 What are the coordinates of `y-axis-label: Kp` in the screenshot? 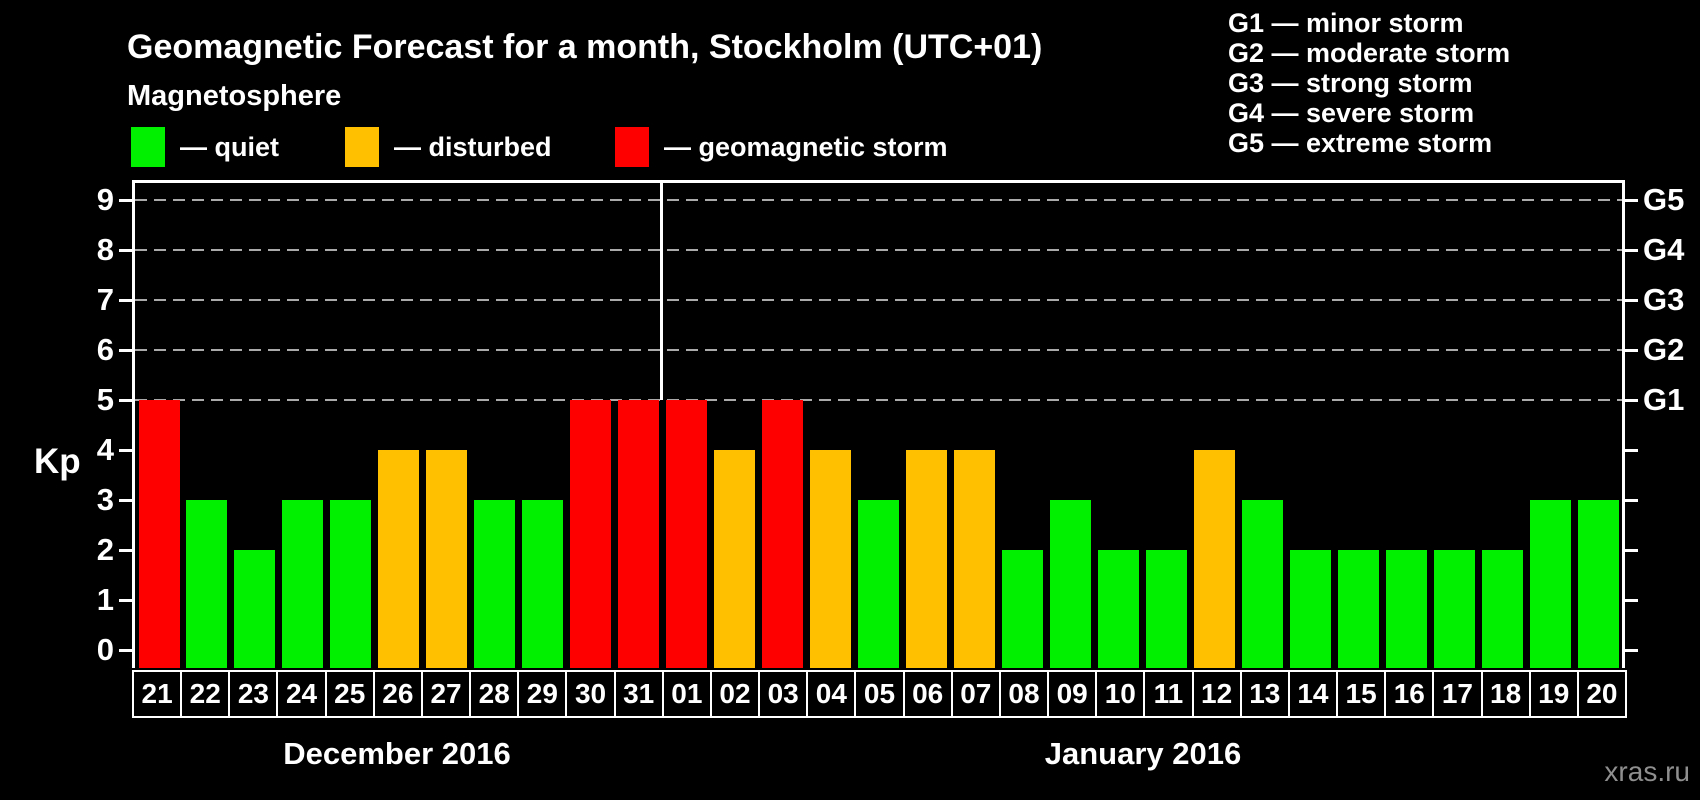 It's located at (57, 461).